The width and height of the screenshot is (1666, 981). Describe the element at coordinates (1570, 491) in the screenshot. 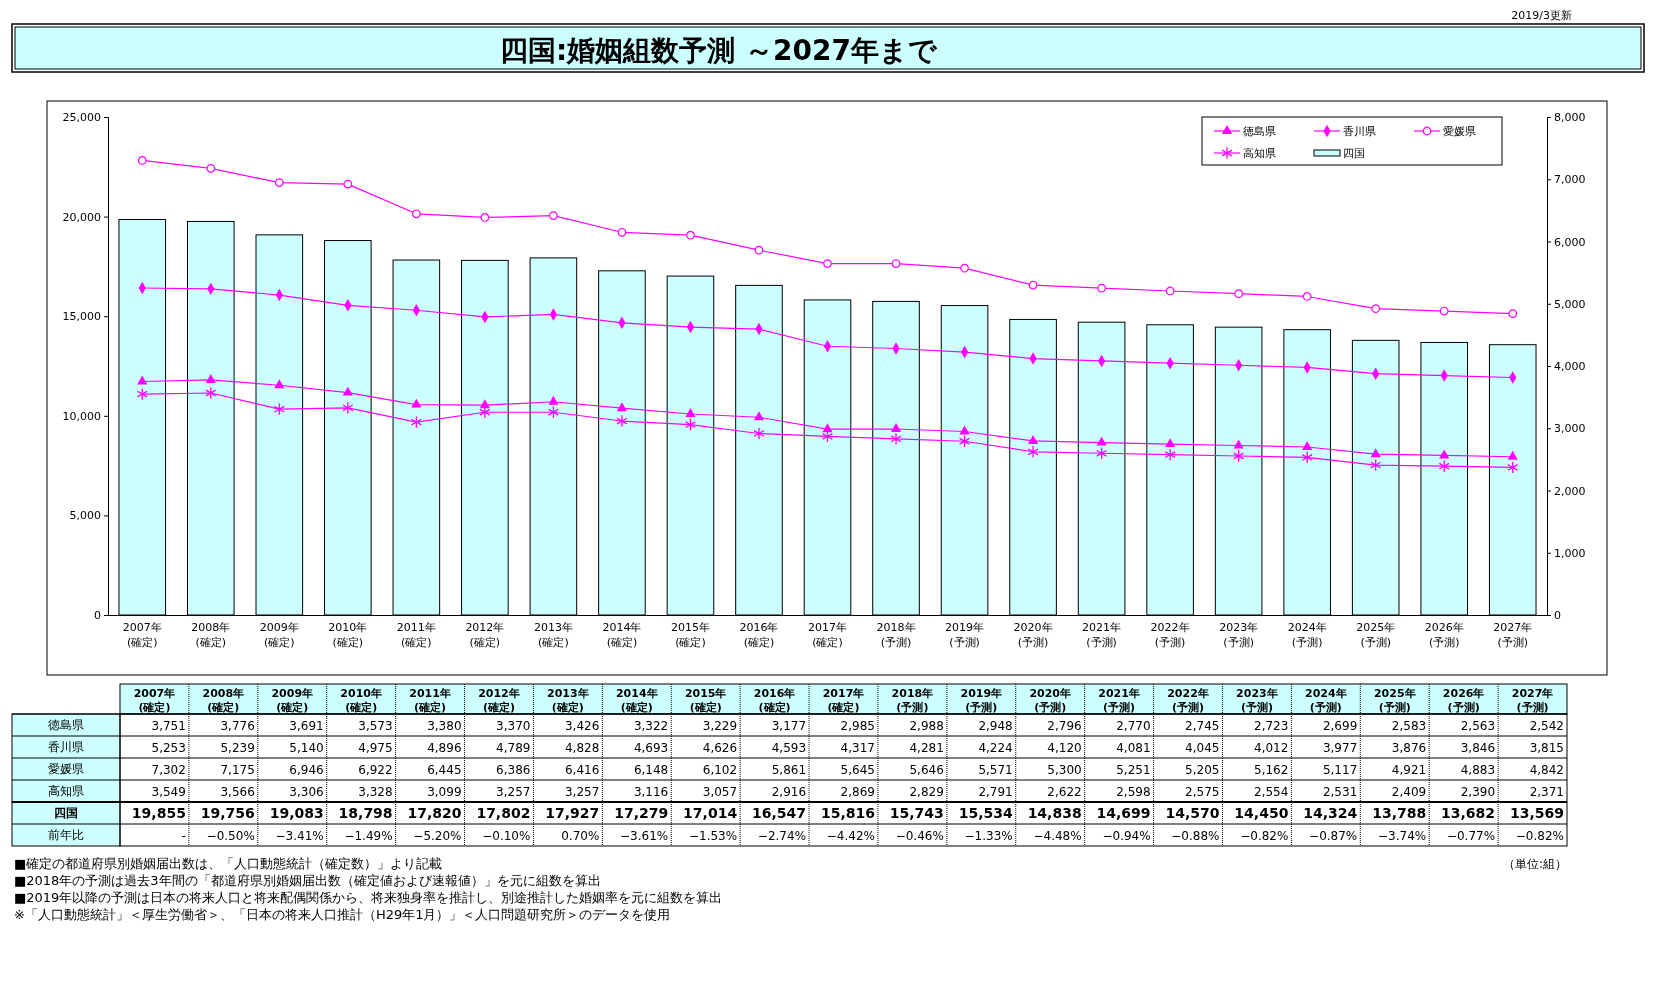

I see `y2-tick-label: 2,000` at that location.